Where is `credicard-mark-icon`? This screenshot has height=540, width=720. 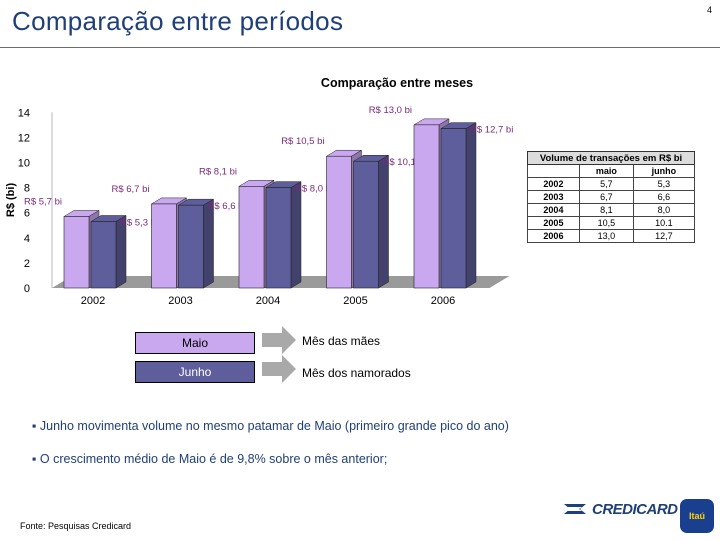 credicard-mark-icon is located at coordinates (575, 509).